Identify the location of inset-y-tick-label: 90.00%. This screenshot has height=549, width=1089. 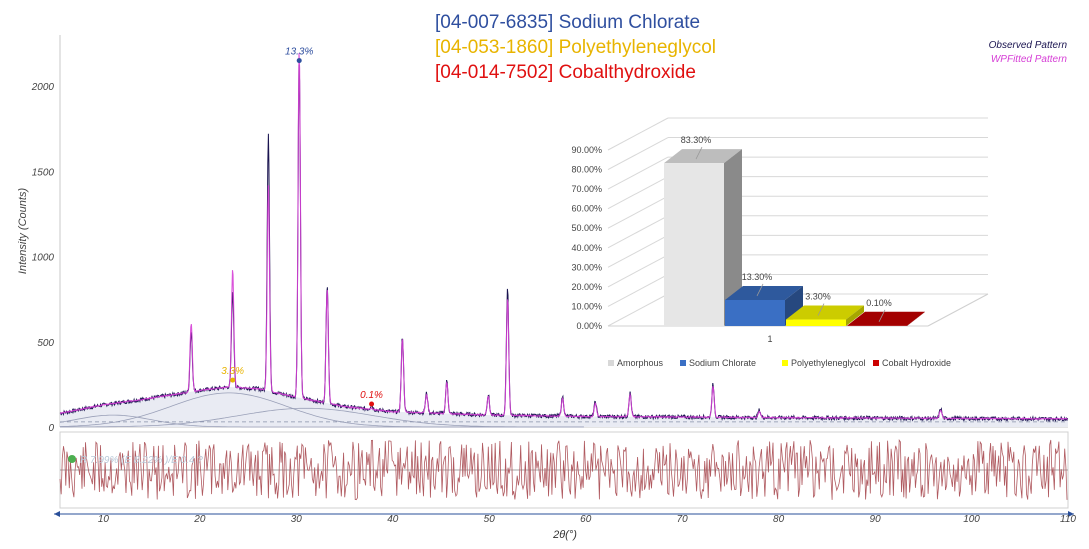
(586, 150).